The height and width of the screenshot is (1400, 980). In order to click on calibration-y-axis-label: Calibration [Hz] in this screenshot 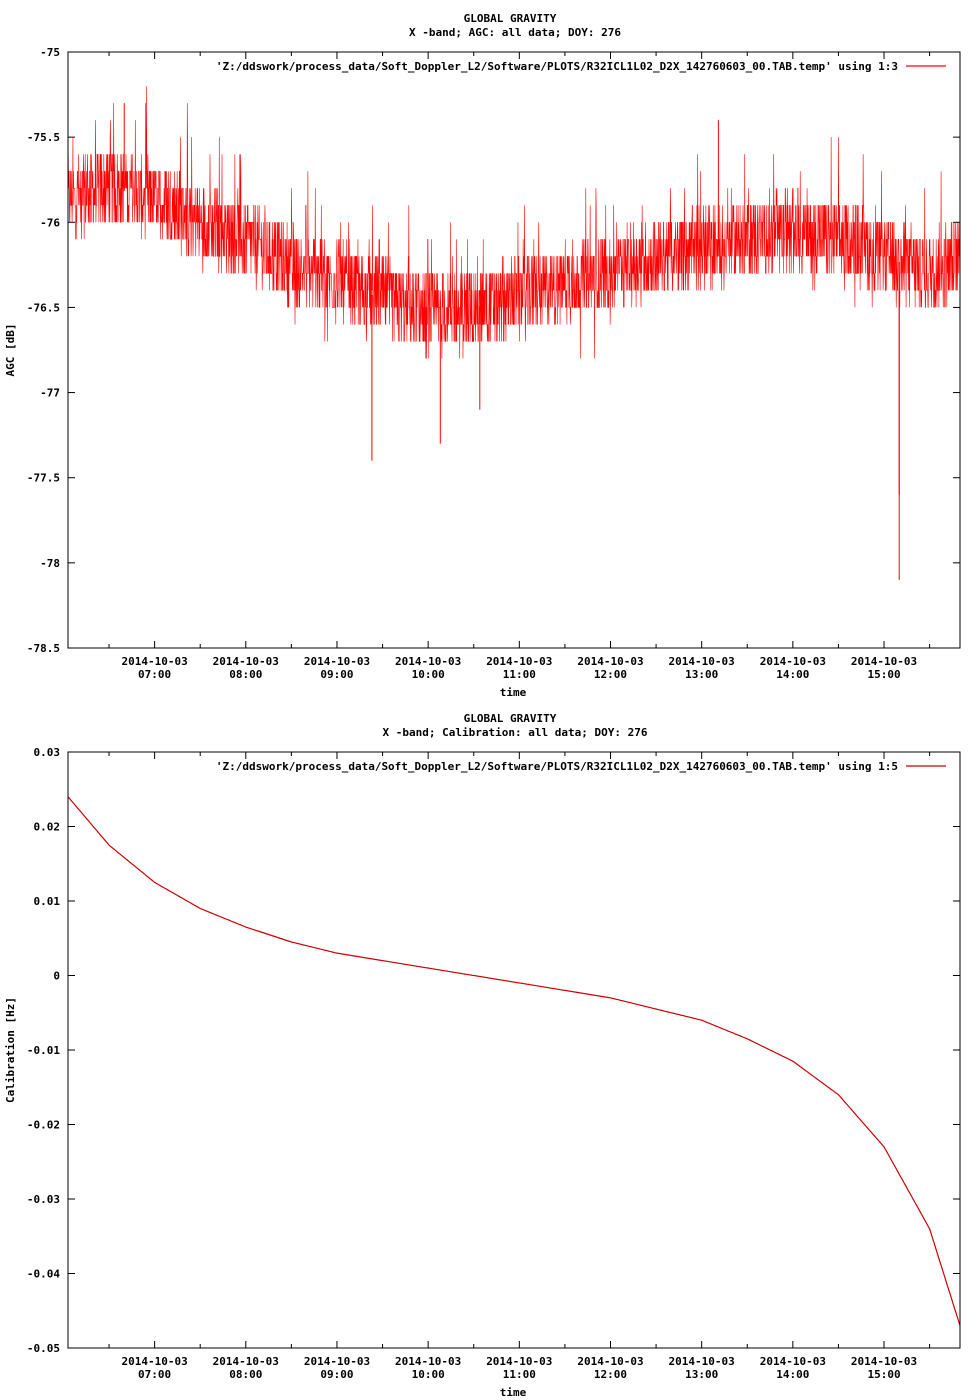, I will do `click(10, 1050)`.